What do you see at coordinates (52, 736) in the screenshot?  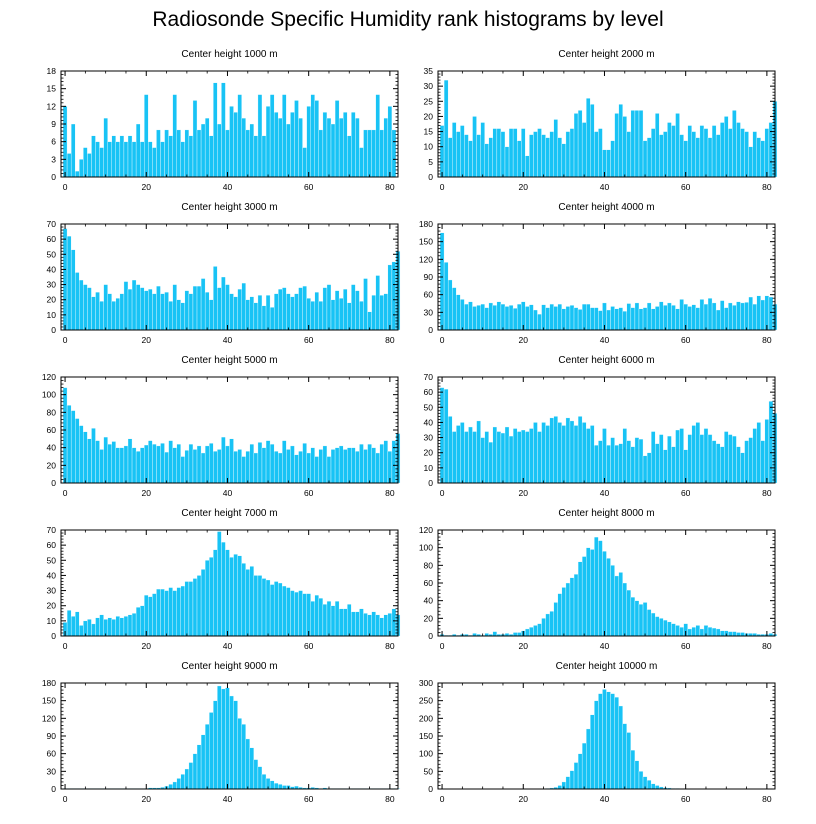 I see `y-tick-label: 90` at bounding box center [52, 736].